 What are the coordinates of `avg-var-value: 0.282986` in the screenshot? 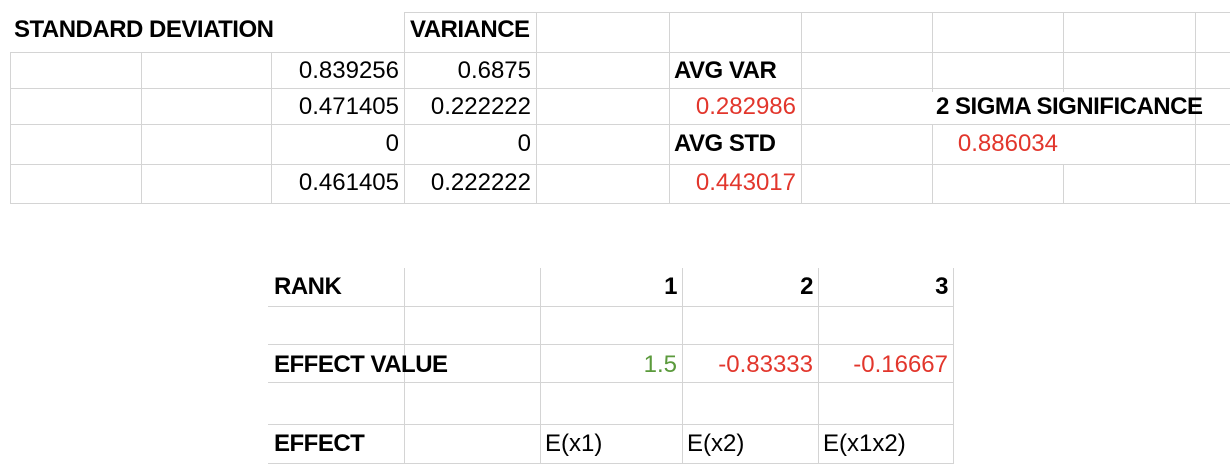 It's located at (745, 106).